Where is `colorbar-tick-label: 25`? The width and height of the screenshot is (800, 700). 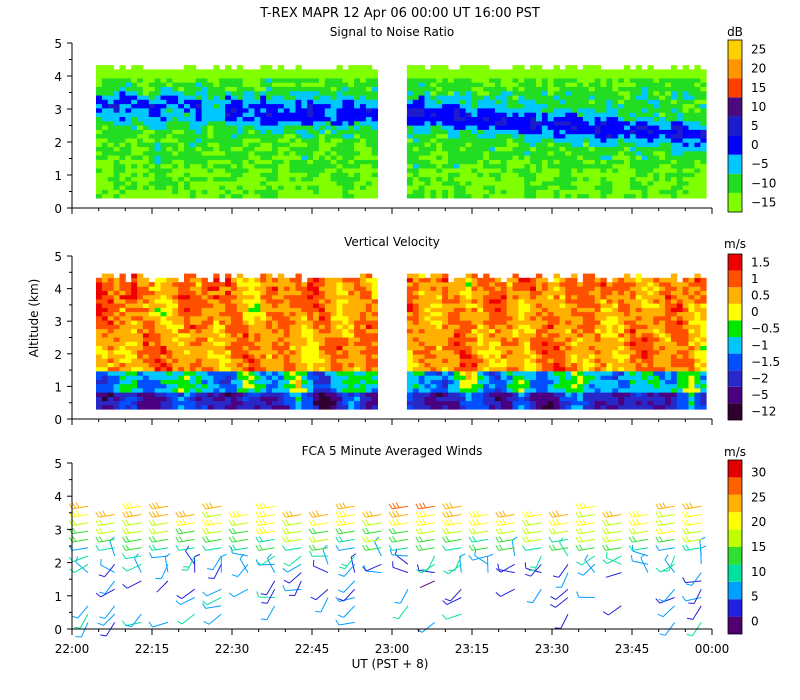
colorbar-tick-label: 25 is located at coordinates (758, 50).